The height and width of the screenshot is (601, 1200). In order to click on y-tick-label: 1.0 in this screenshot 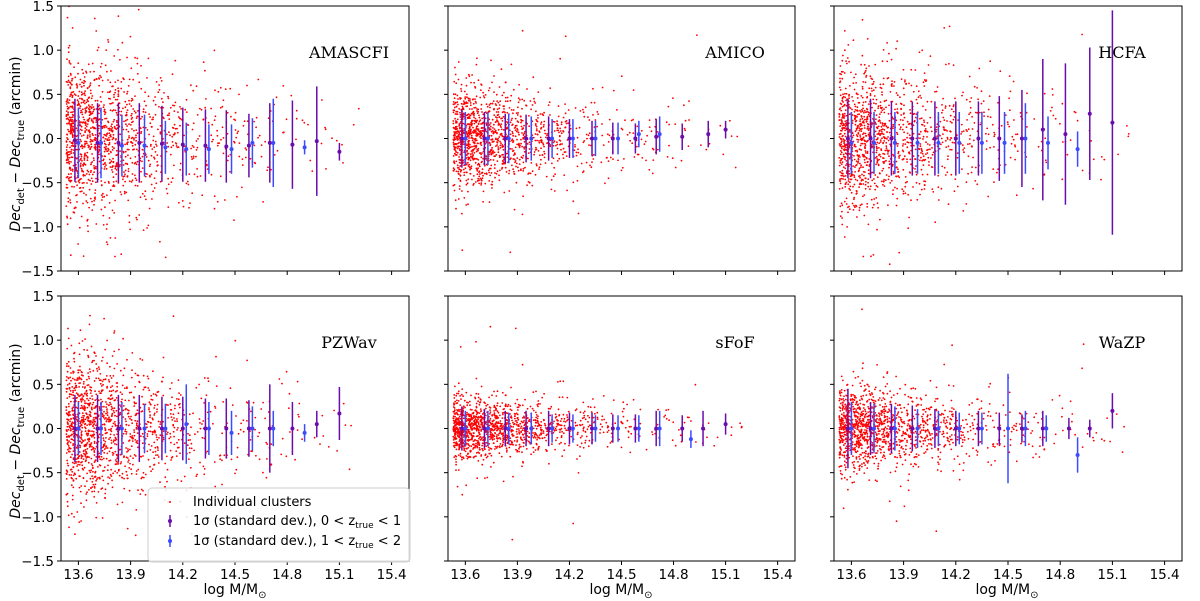, I will do `click(43, 51)`.